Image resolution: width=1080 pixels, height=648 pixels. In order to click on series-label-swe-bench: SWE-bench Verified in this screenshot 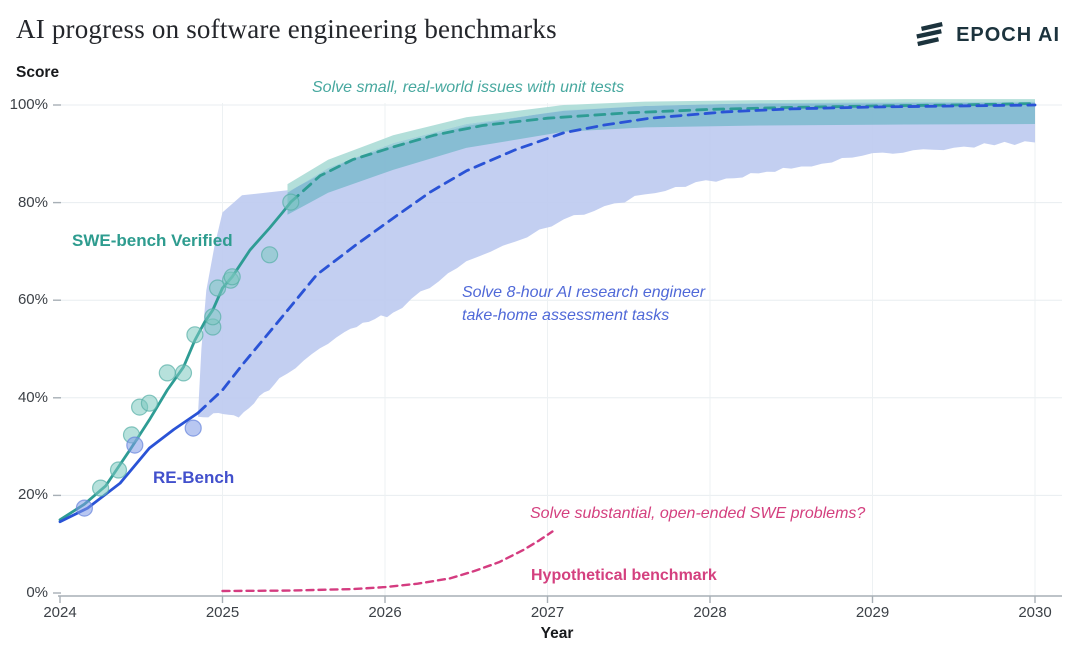, I will do `click(152, 240)`.